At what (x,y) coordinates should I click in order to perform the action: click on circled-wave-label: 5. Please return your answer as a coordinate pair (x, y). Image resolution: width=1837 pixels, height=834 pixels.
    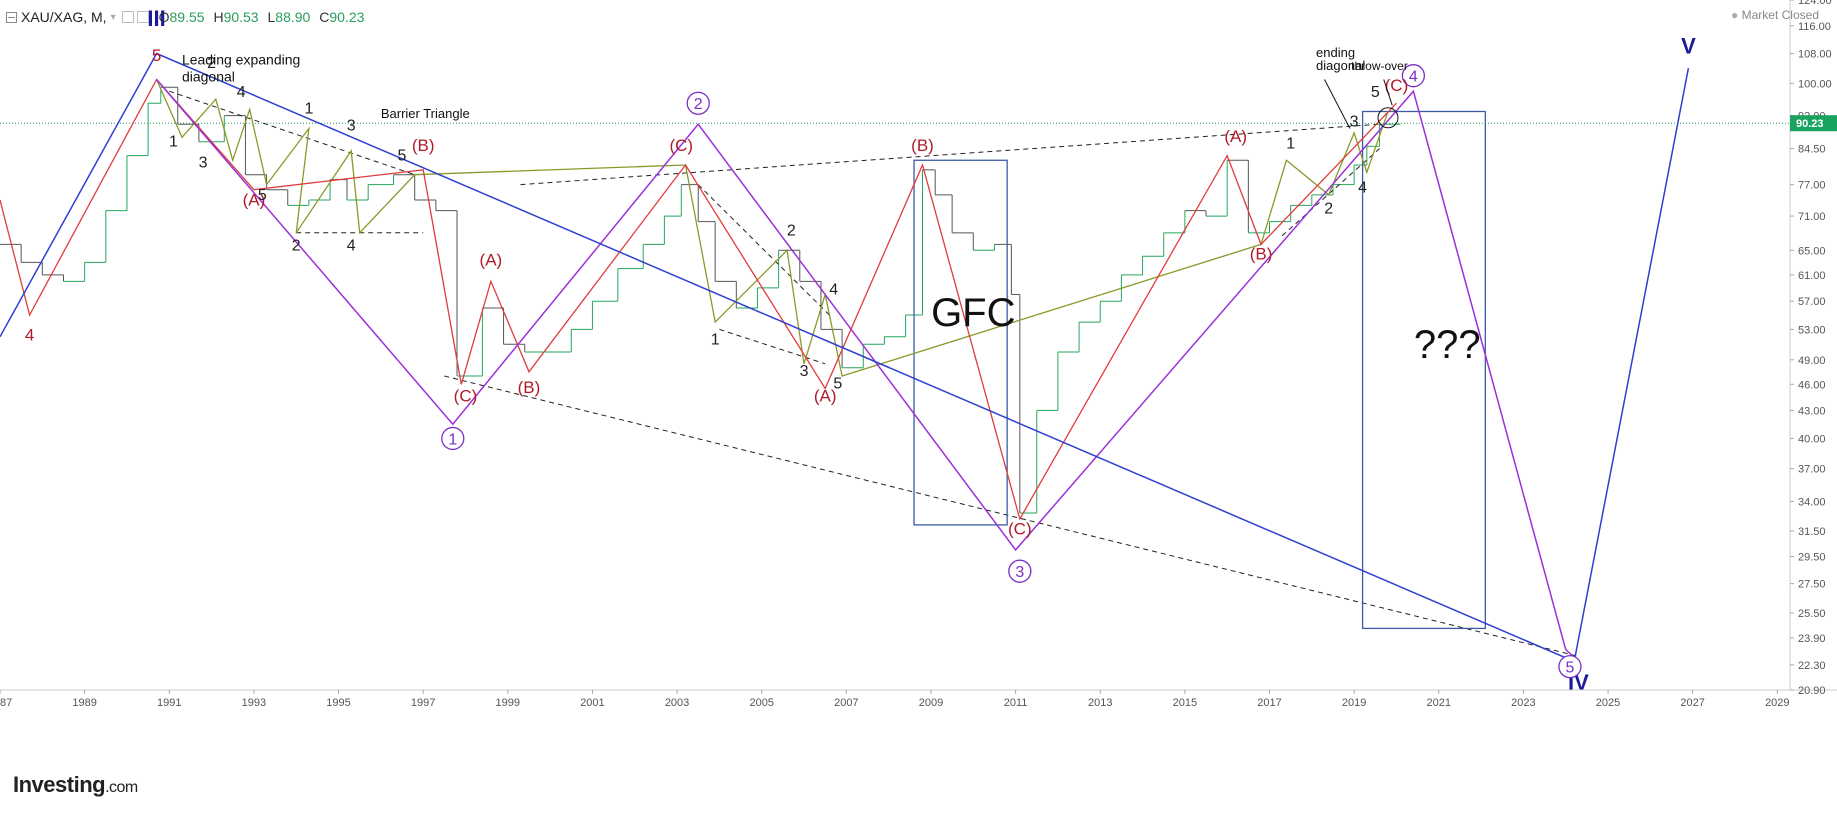
    Looking at the image, I should click on (1569, 668).